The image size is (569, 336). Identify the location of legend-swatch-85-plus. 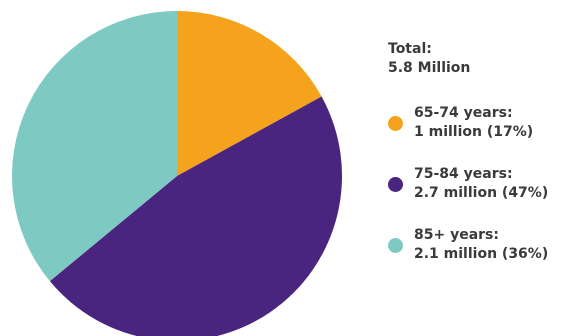
(395, 245).